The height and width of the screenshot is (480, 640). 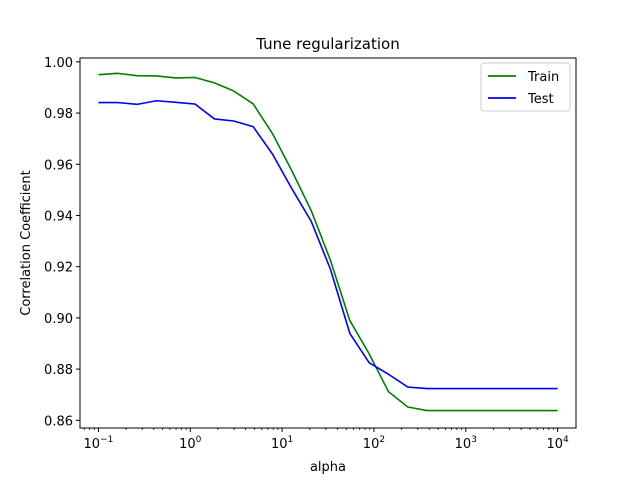 What do you see at coordinates (58, 370) in the screenshot?
I see `y-tick-label: 0.88` at bounding box center [58, 370].